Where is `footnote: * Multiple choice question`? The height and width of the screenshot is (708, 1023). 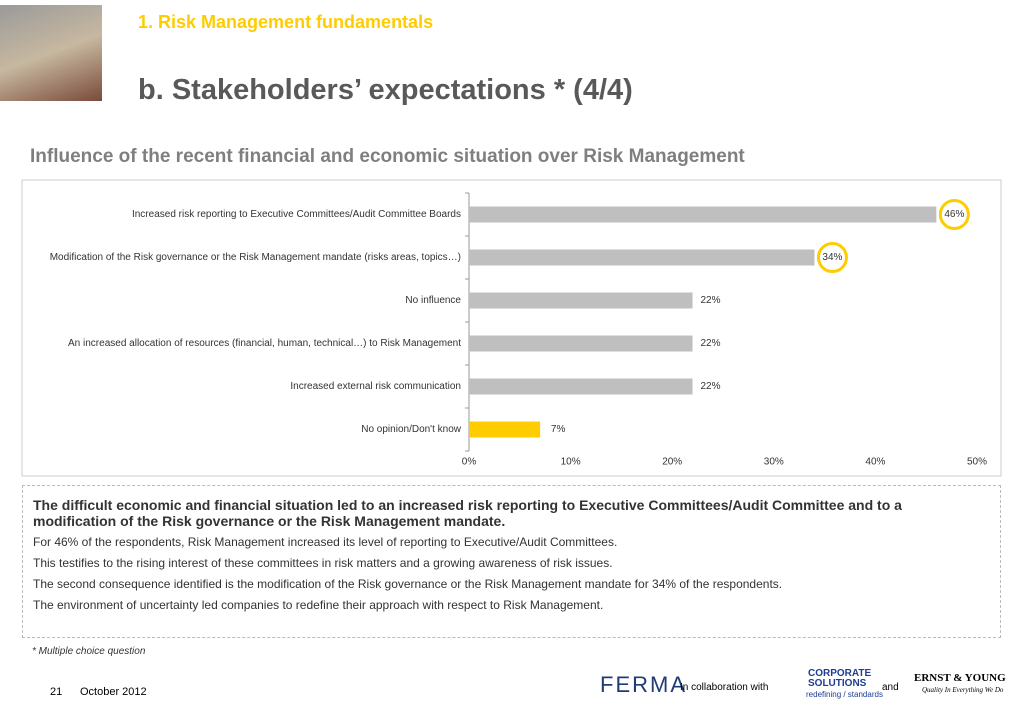
footnote: * Multiple choice question is located at coordinates (89, 651).